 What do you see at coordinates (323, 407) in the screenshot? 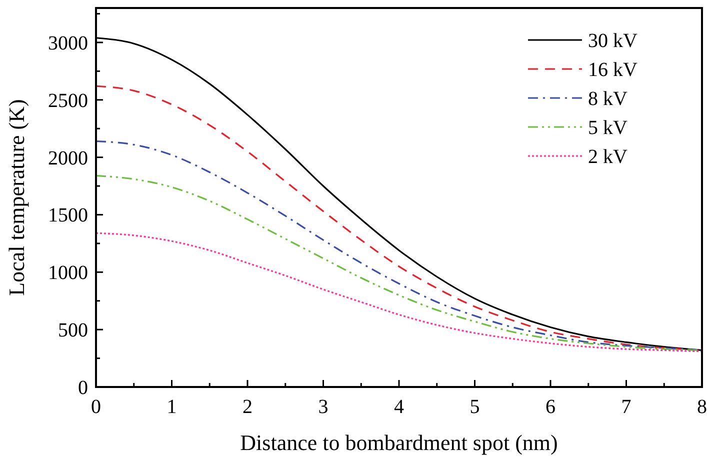
I see `x-tick-label: 3` at bounding box center [323, 407].